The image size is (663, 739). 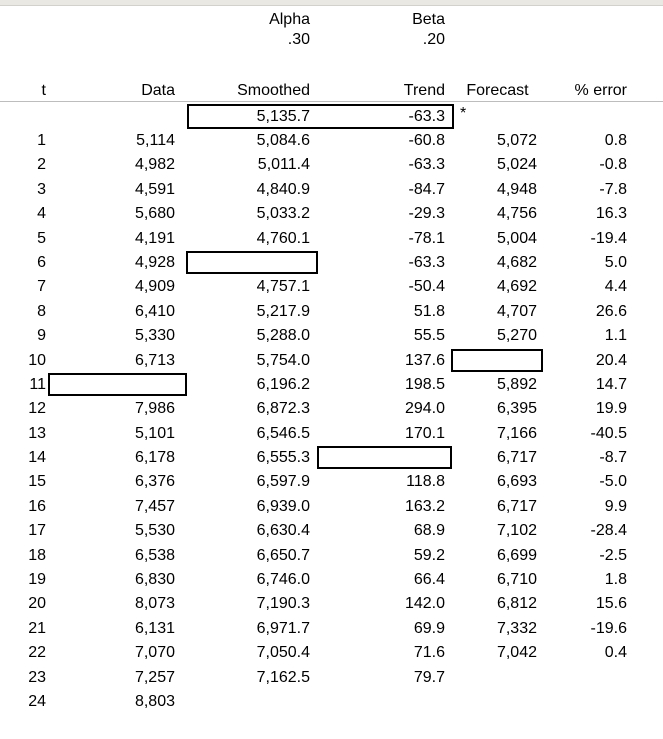 What do you see at coordinates (516, 262) in the screenshot?
I see `cell-forecast: 4,682` at bounding box center [516, 262].